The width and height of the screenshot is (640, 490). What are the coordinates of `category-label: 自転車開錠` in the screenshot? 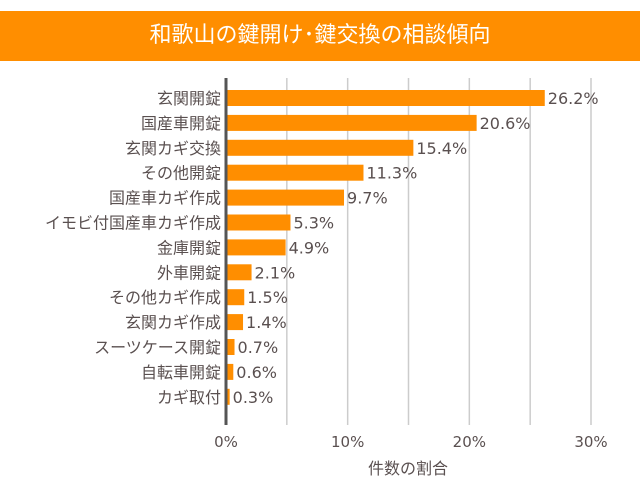 It's located at (181, 372).